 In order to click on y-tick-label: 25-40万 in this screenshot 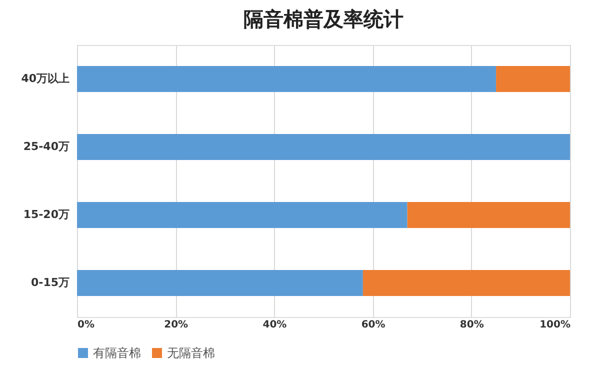, I will do `click(46, 146)`.